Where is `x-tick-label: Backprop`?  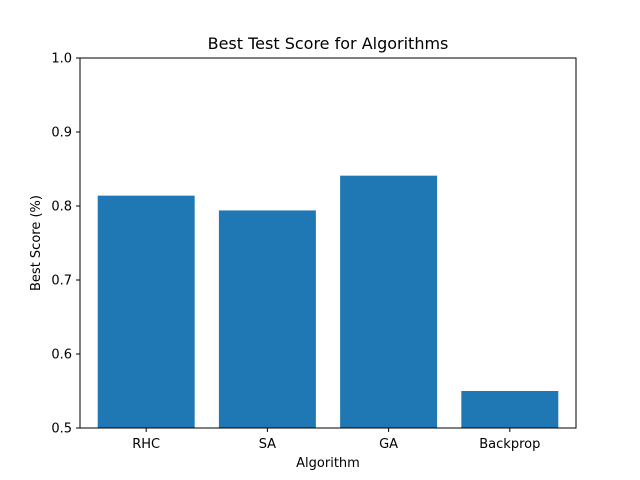
x-tick-label: Backprop is located at coordinates (509, 444).